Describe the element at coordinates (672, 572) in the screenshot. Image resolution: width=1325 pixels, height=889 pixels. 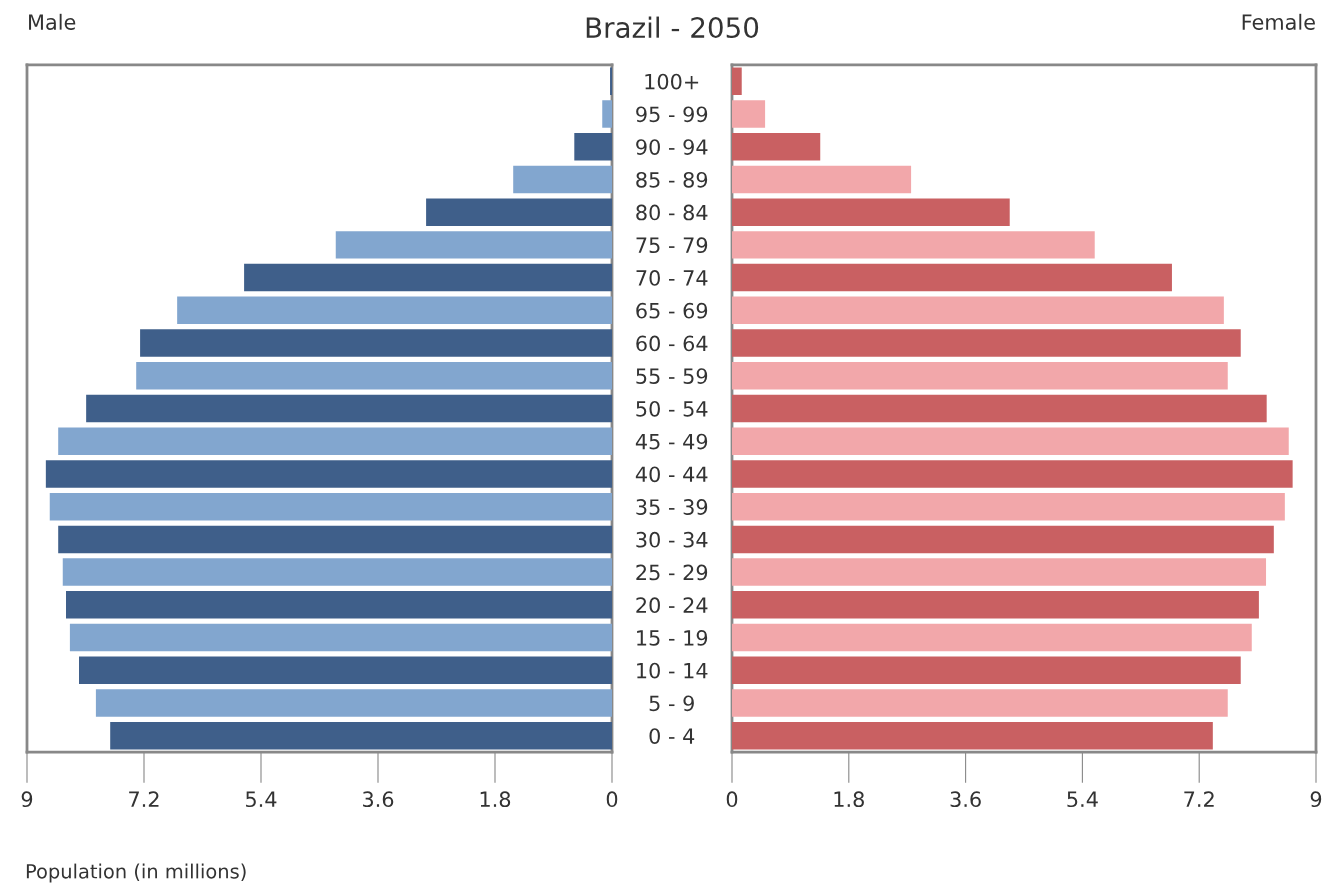
I see `y-tick-label: 25 - 29` at that location.